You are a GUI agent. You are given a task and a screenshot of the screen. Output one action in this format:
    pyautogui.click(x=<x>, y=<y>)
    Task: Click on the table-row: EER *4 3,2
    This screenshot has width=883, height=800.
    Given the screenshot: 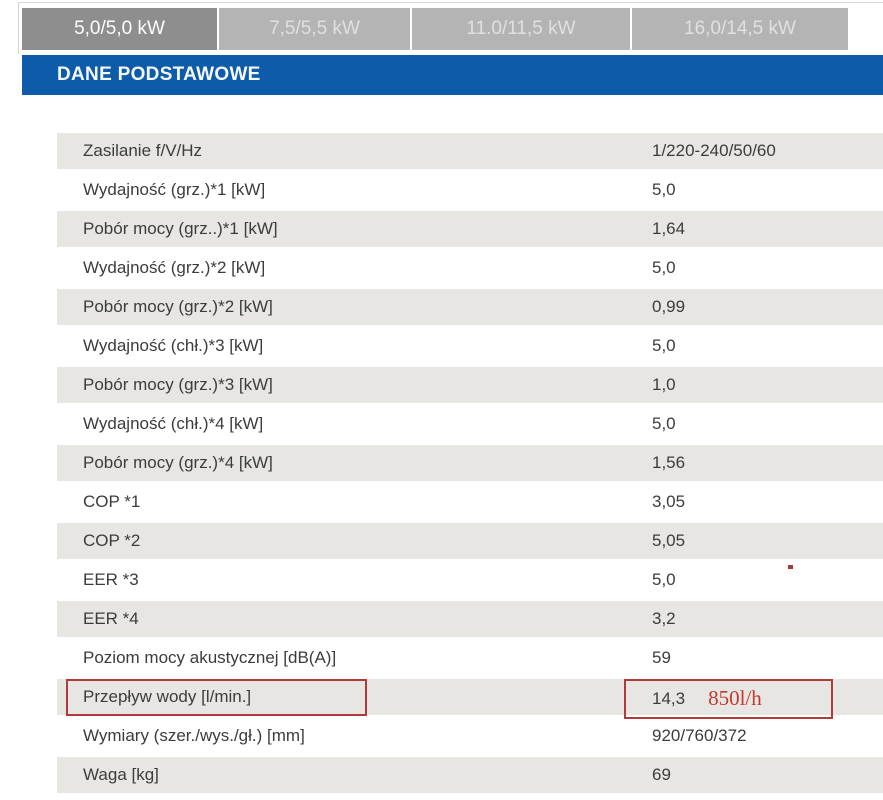 What is the action you would take?
    pyautogui.click(x=470, y=619)
    